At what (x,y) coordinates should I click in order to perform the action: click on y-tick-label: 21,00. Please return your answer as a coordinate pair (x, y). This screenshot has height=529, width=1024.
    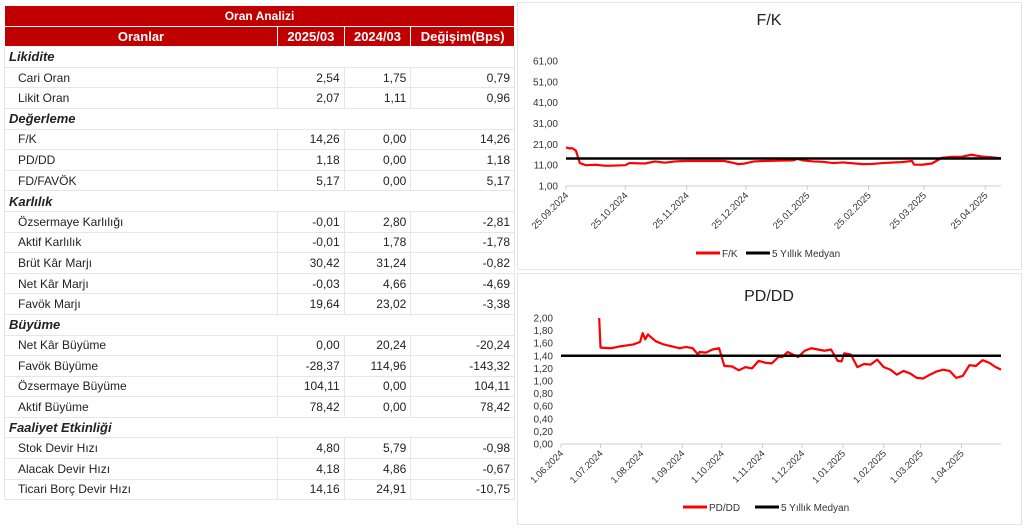
    Looking at the image, I should click on (545, 145).